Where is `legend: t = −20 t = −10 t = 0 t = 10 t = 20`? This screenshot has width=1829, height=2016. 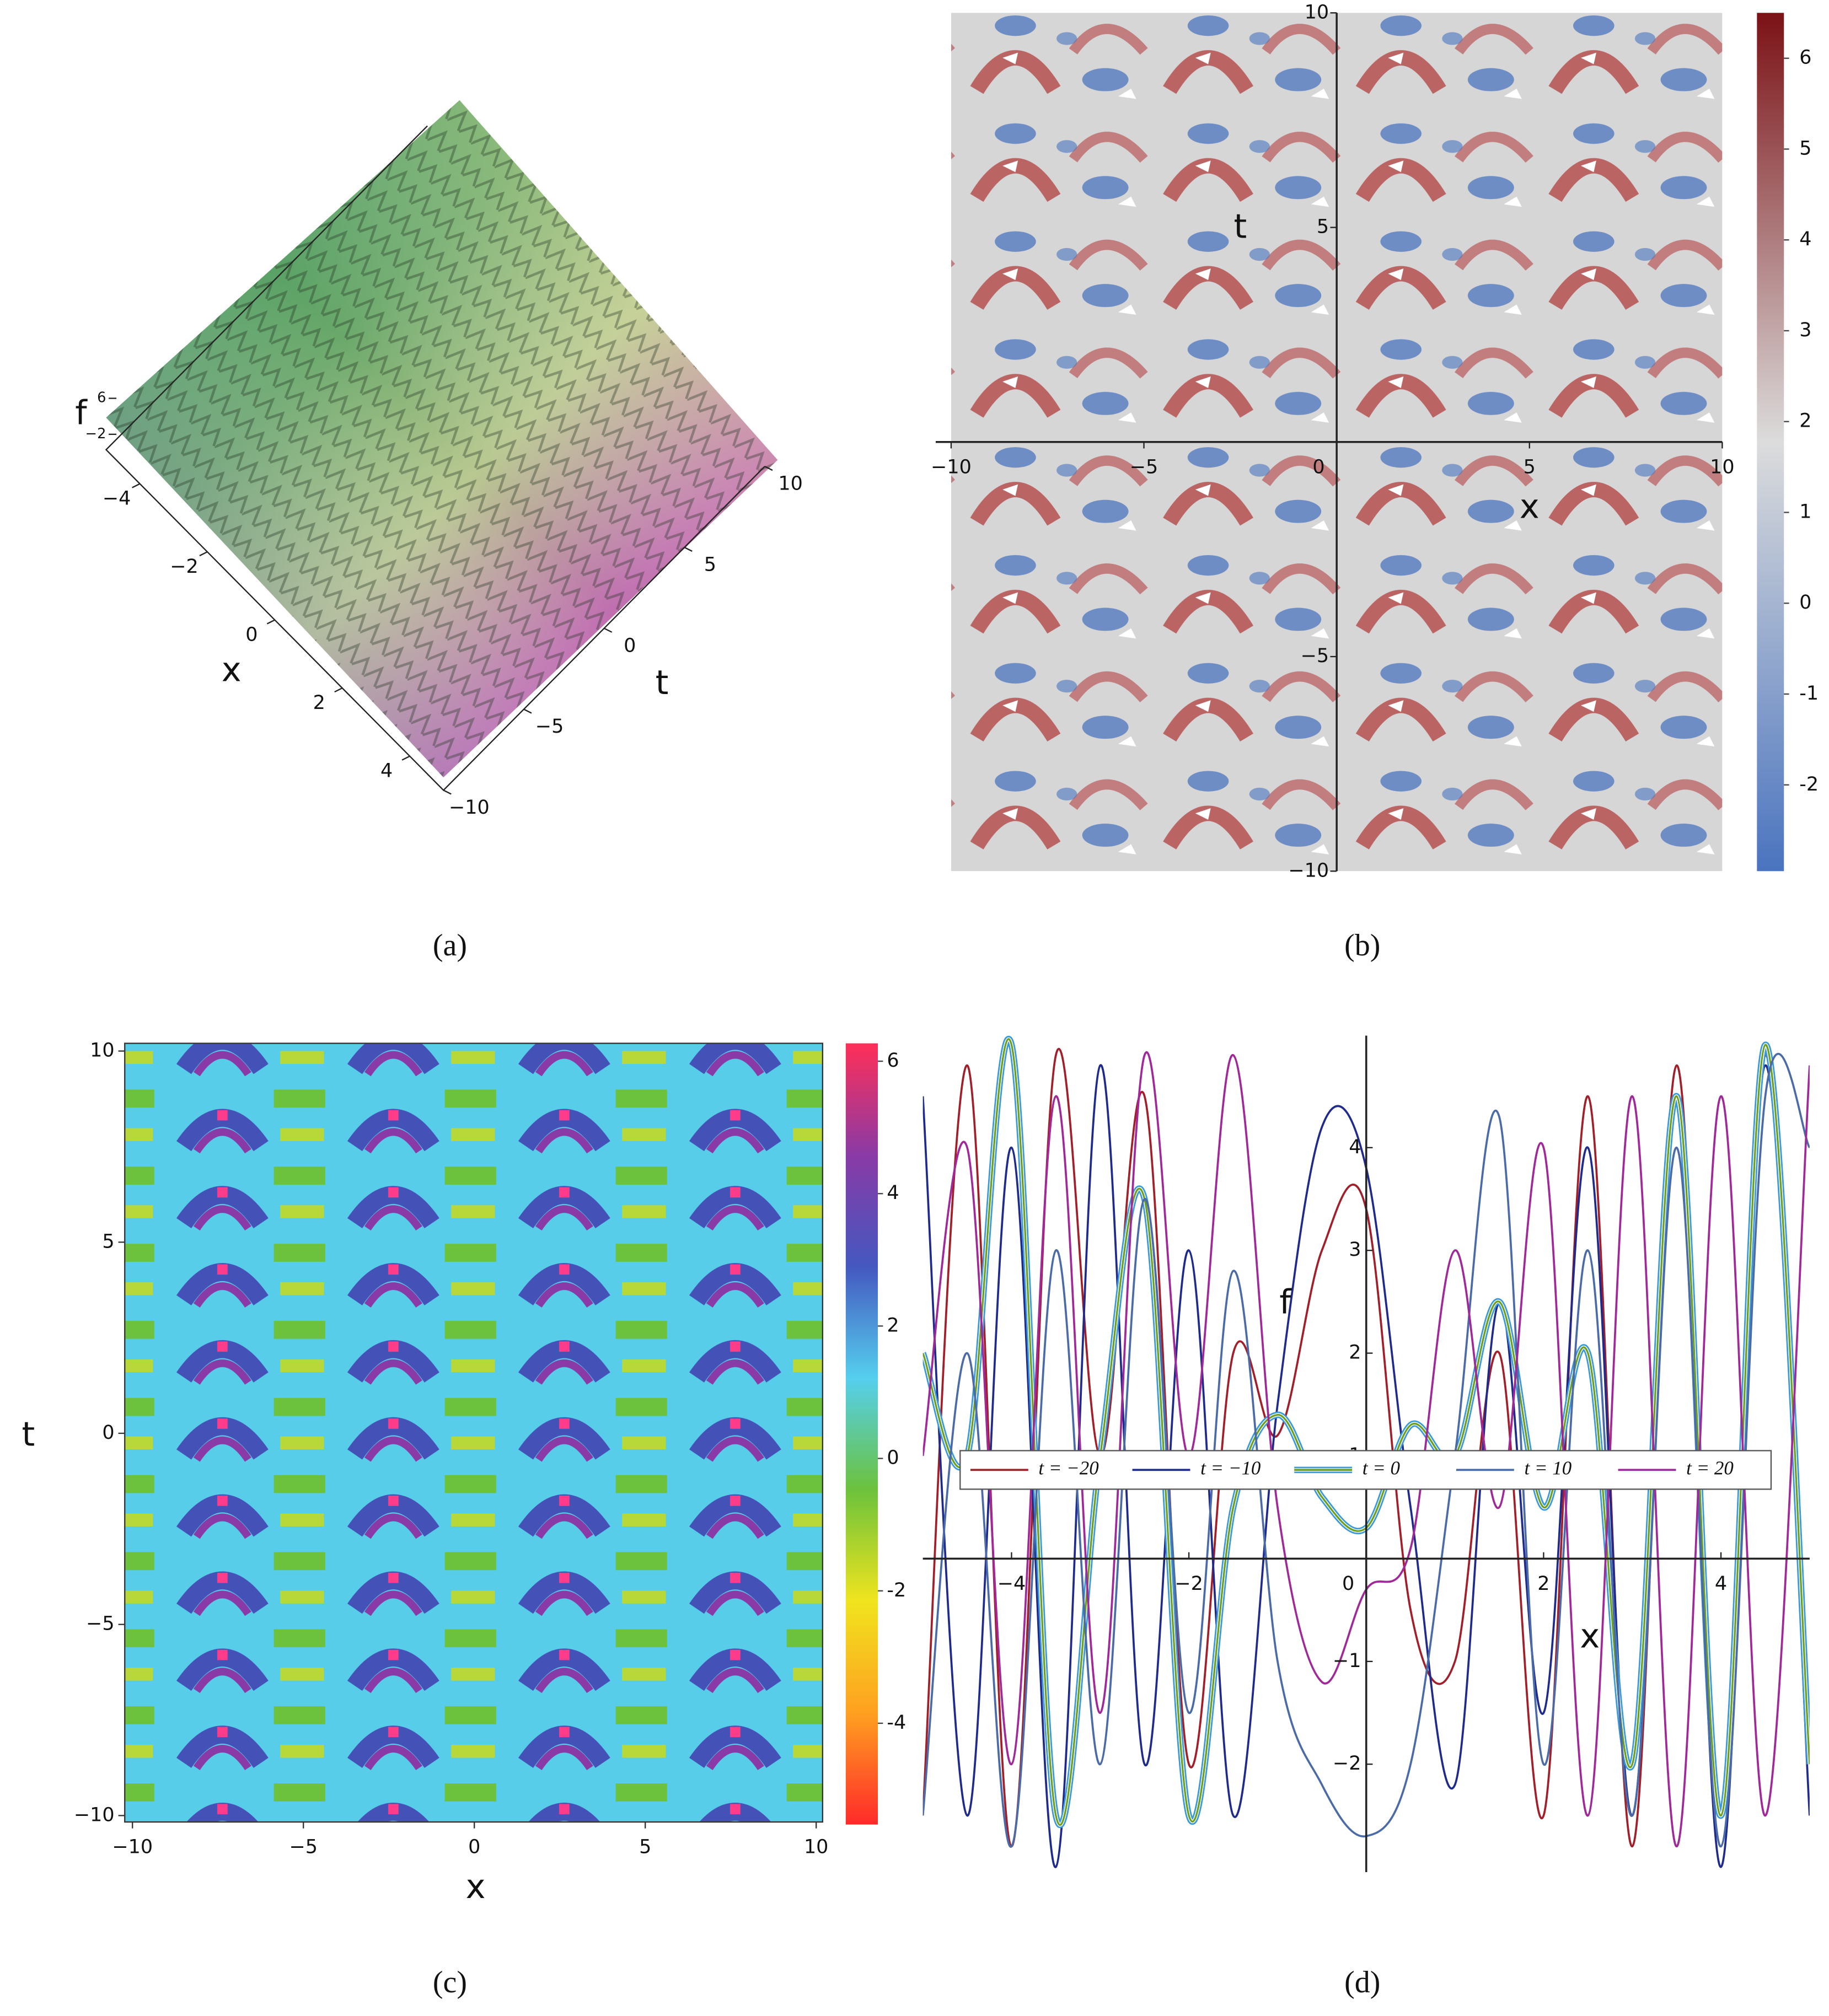 legend: t = −20 t = −10 t = 0 t = 10 t = 20 is located at coordinates (1365, 1470).